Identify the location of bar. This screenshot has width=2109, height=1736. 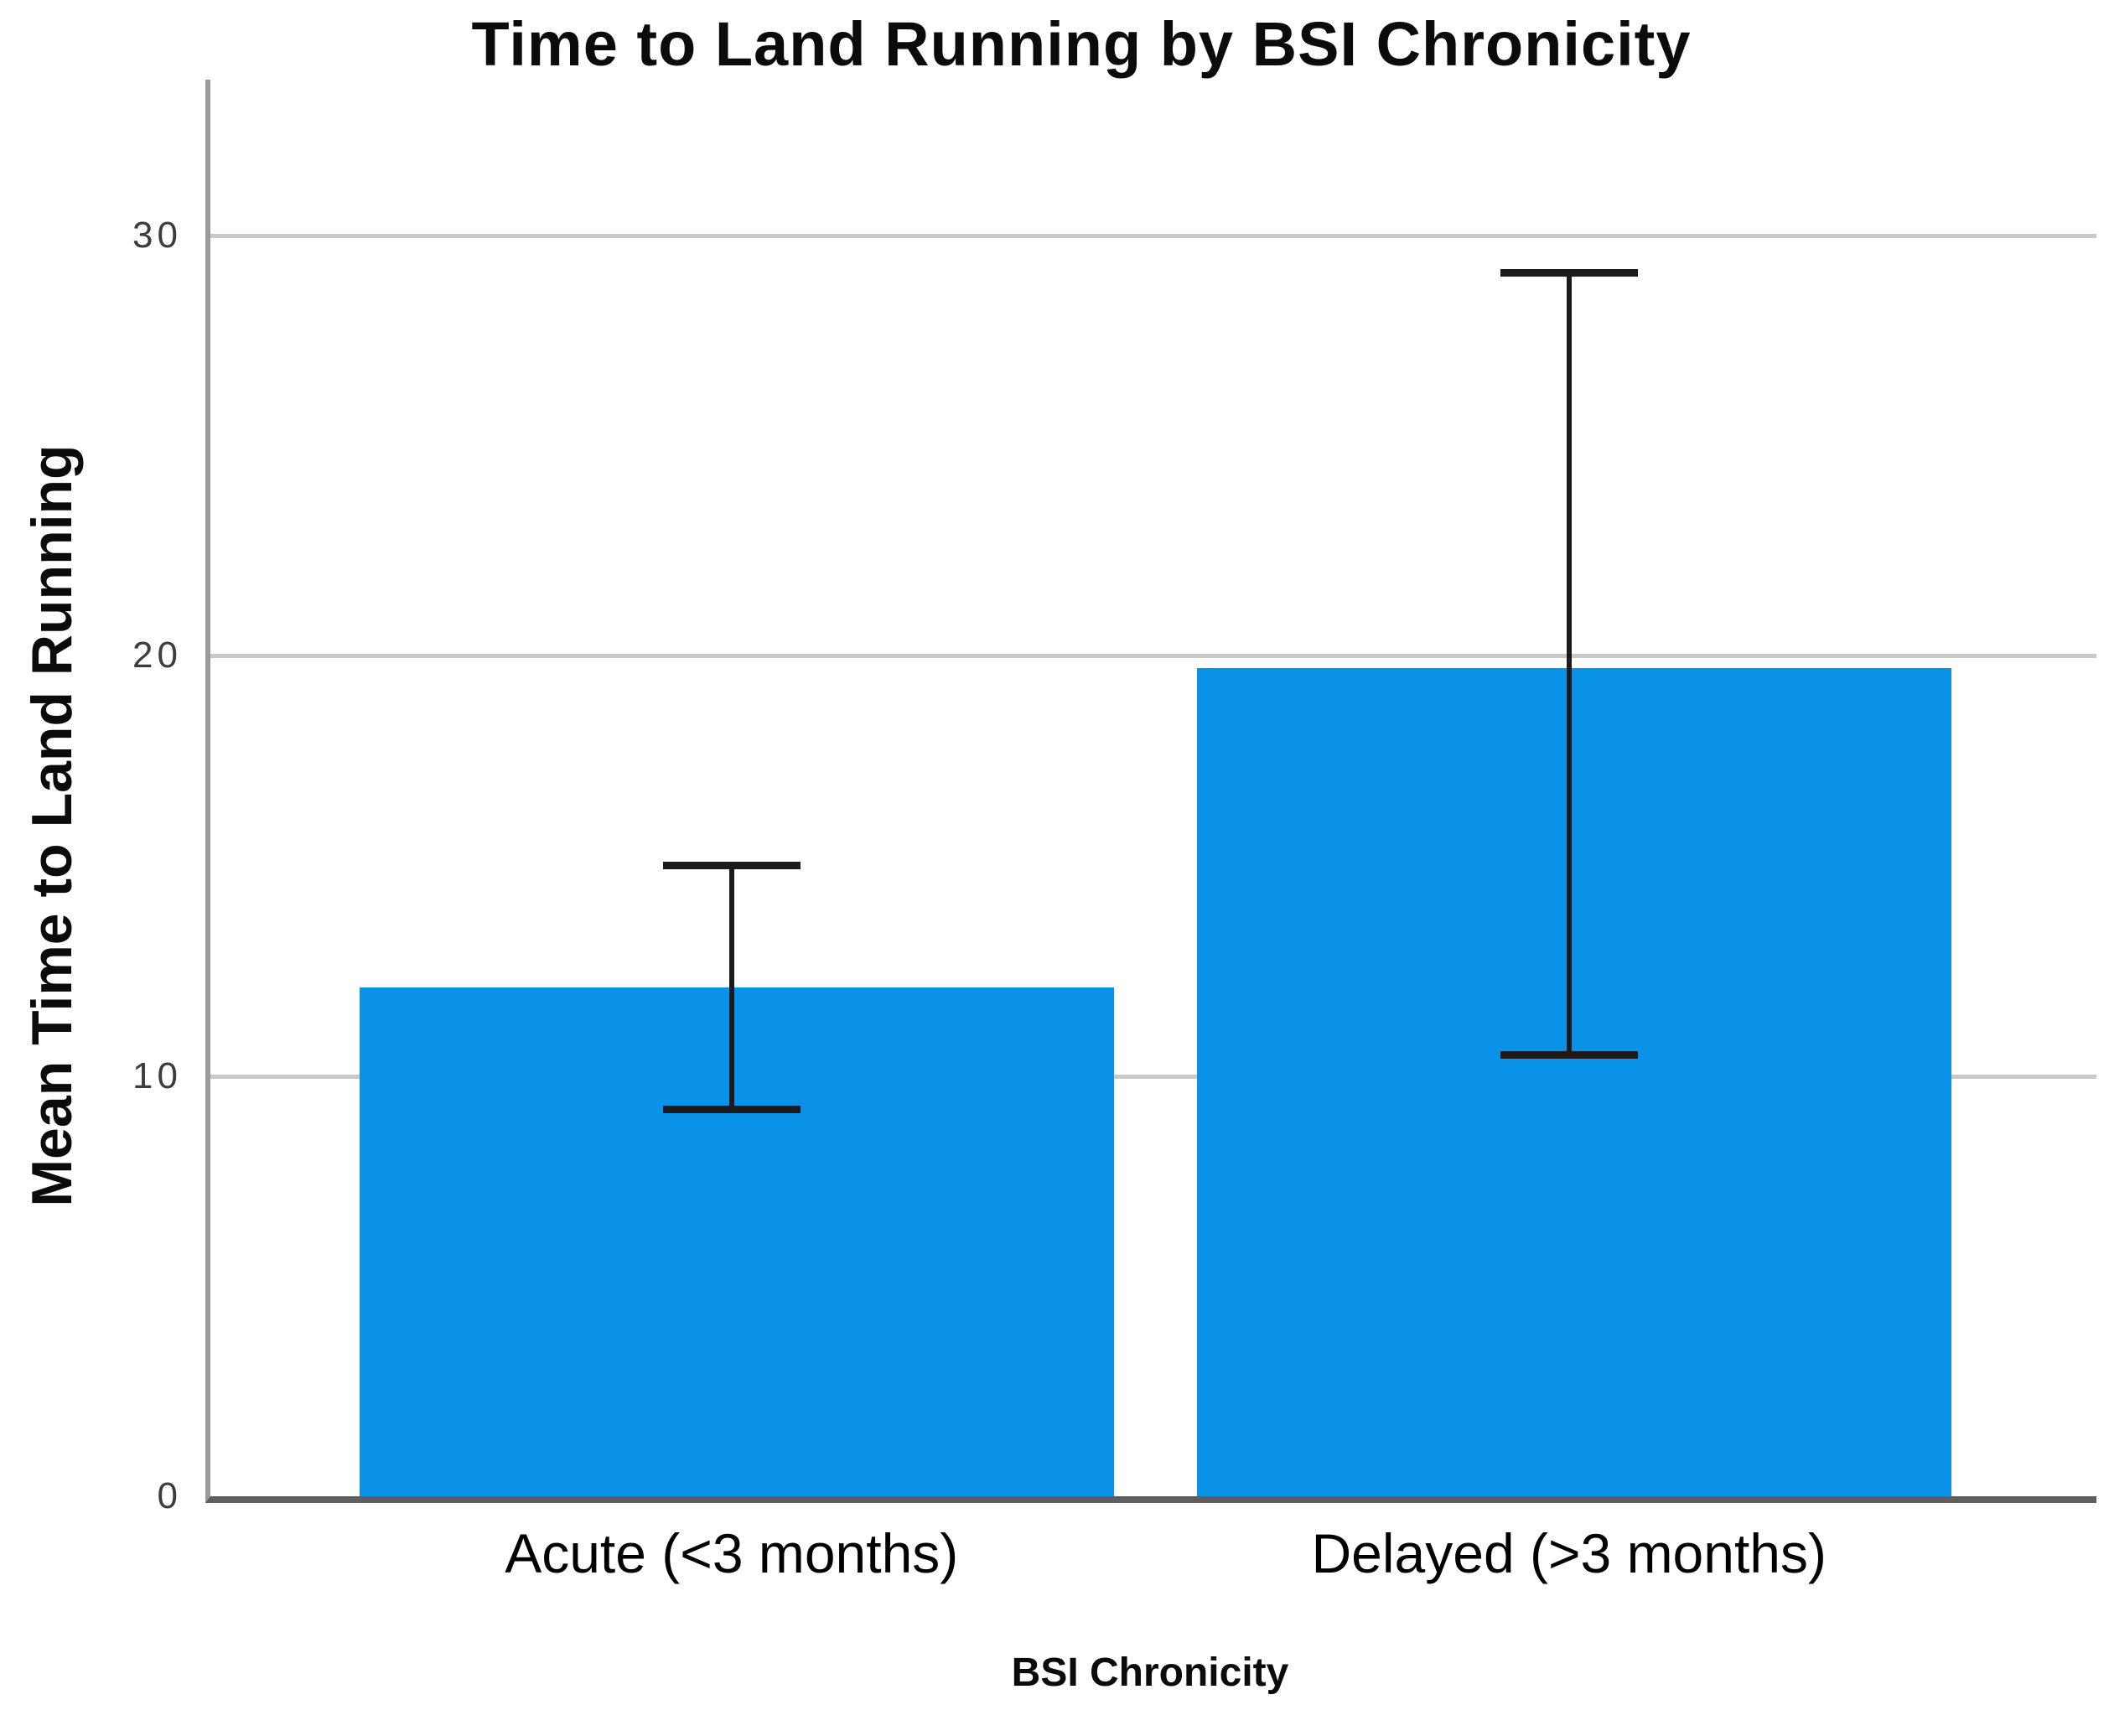
(736, 1241).